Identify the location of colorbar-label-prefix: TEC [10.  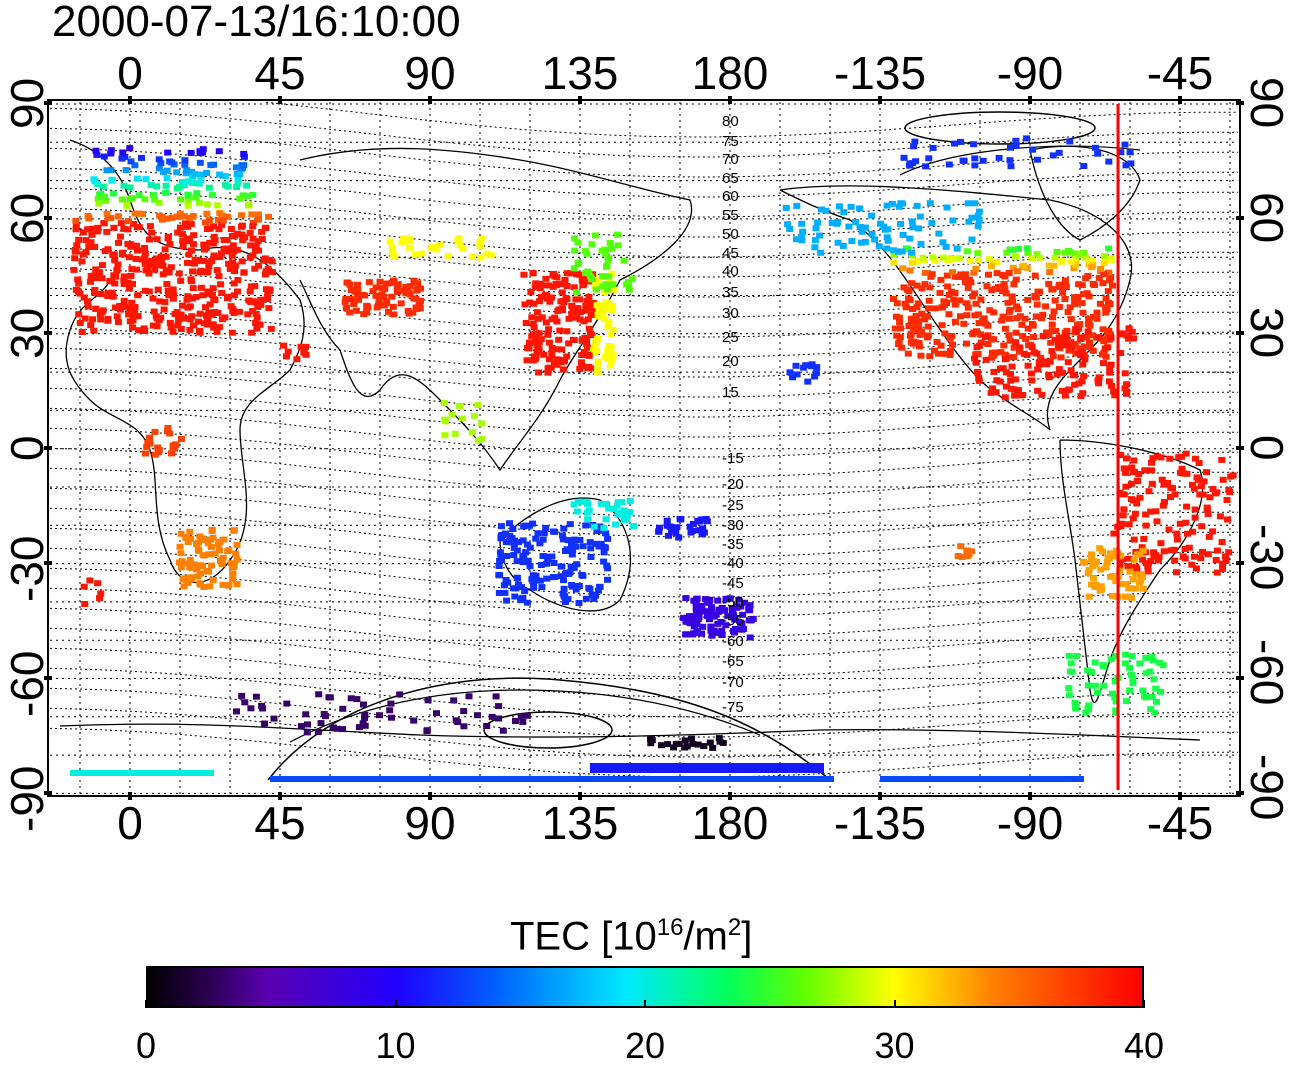
(583, 936).